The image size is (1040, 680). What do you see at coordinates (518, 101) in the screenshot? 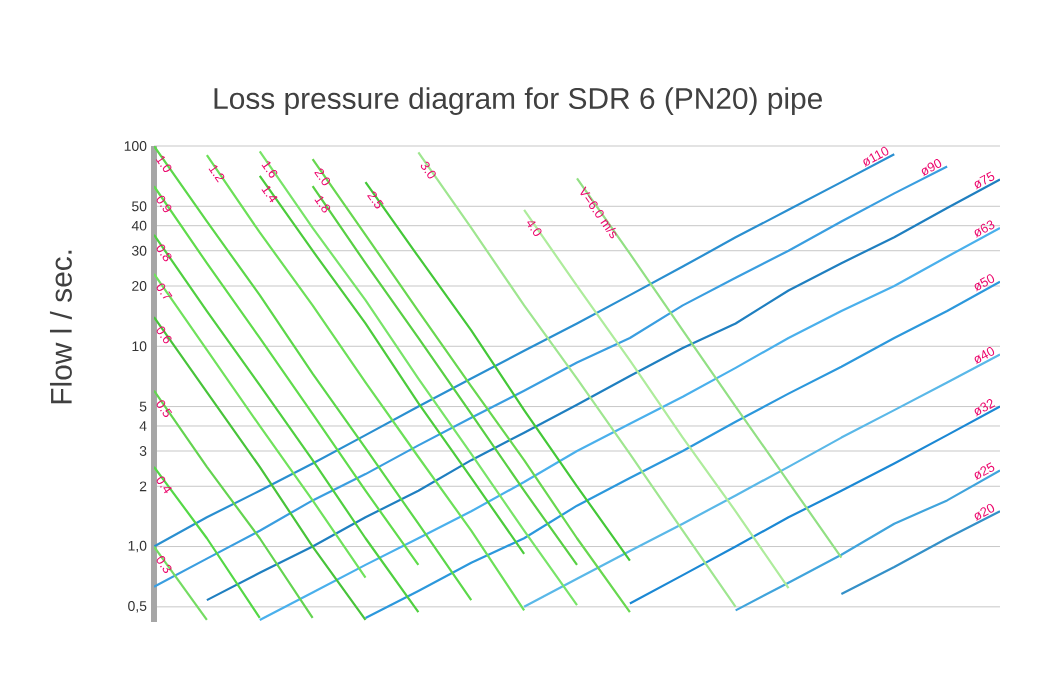
I see `chart-title: Loss pressure diagram for SDR 6 (PN20) pipe` at bounding box center [518, 101].